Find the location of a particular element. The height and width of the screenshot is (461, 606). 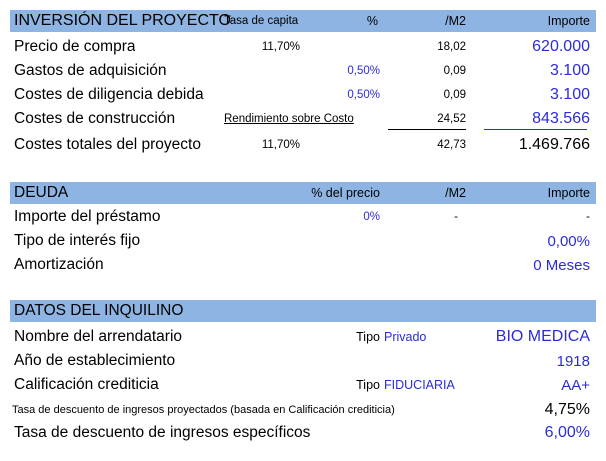

section-title: INVERSIÓN DEL PROYECTO is located at coordinates (122, 20).